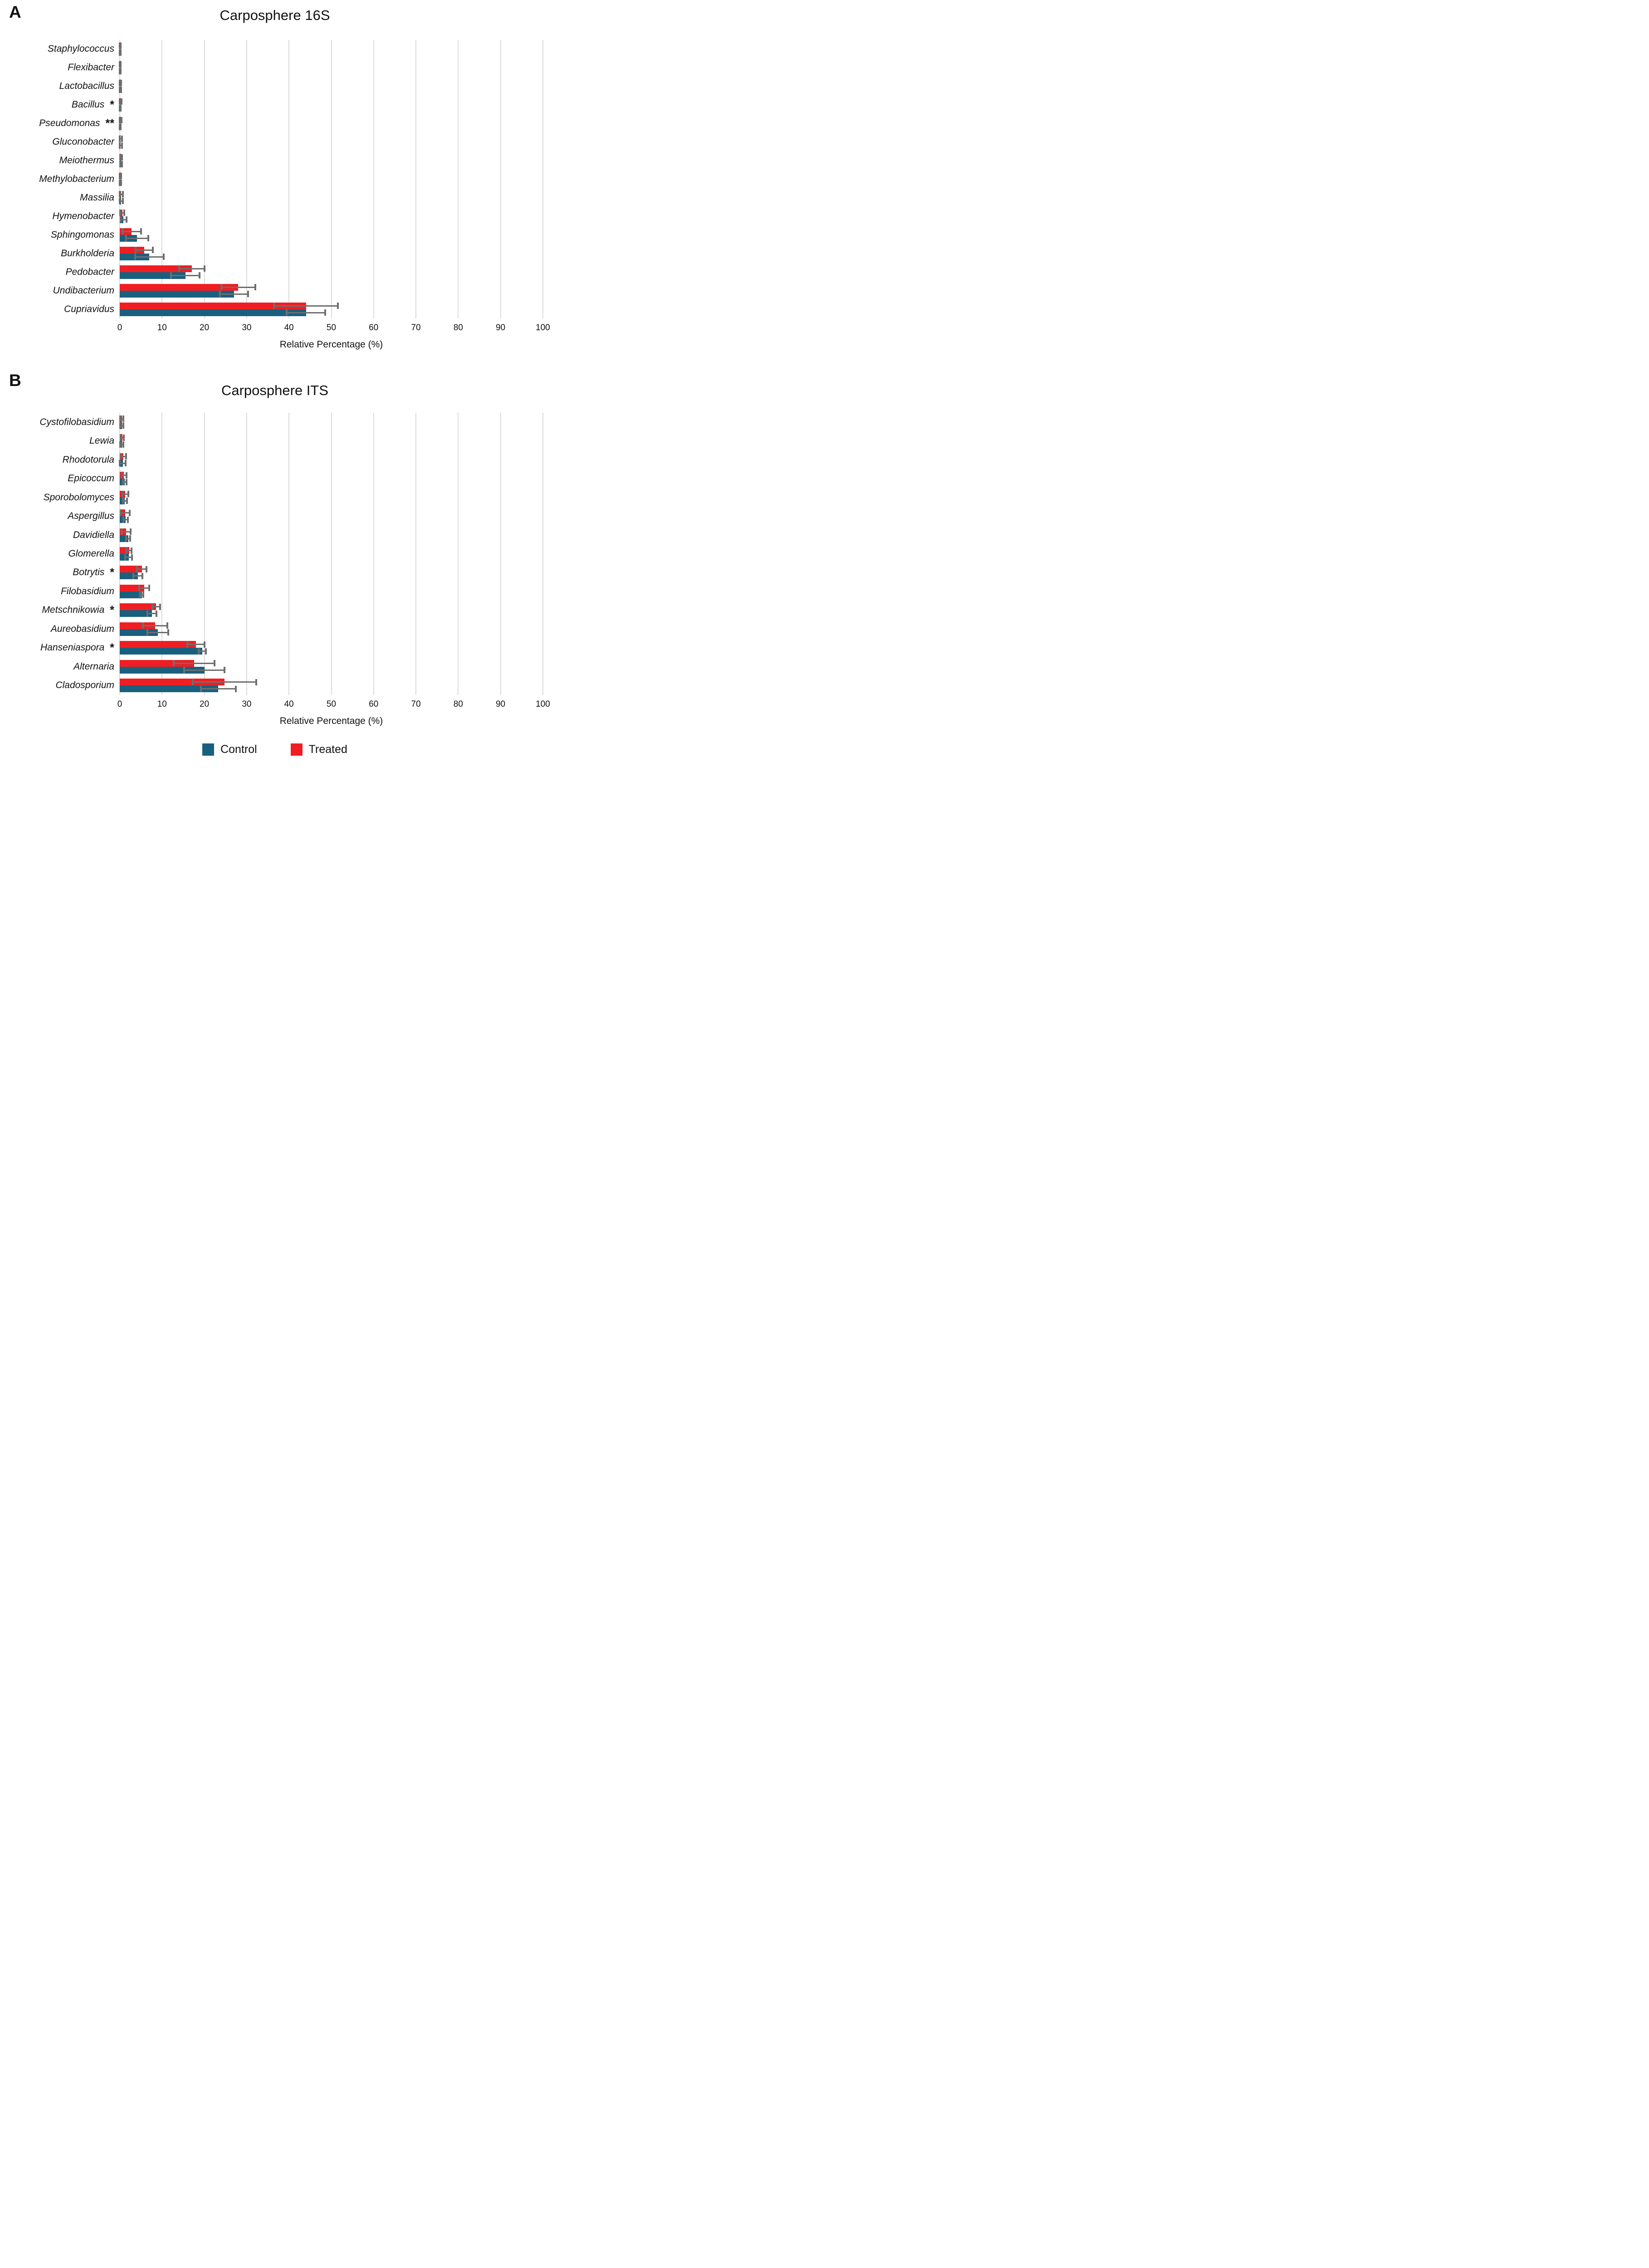 This screenshot has height=2268, width=1649. What do you see at coordinates (57, 535) in the screenshot?
I see `row-label: Davidiella` at bounding box center [57, 535].